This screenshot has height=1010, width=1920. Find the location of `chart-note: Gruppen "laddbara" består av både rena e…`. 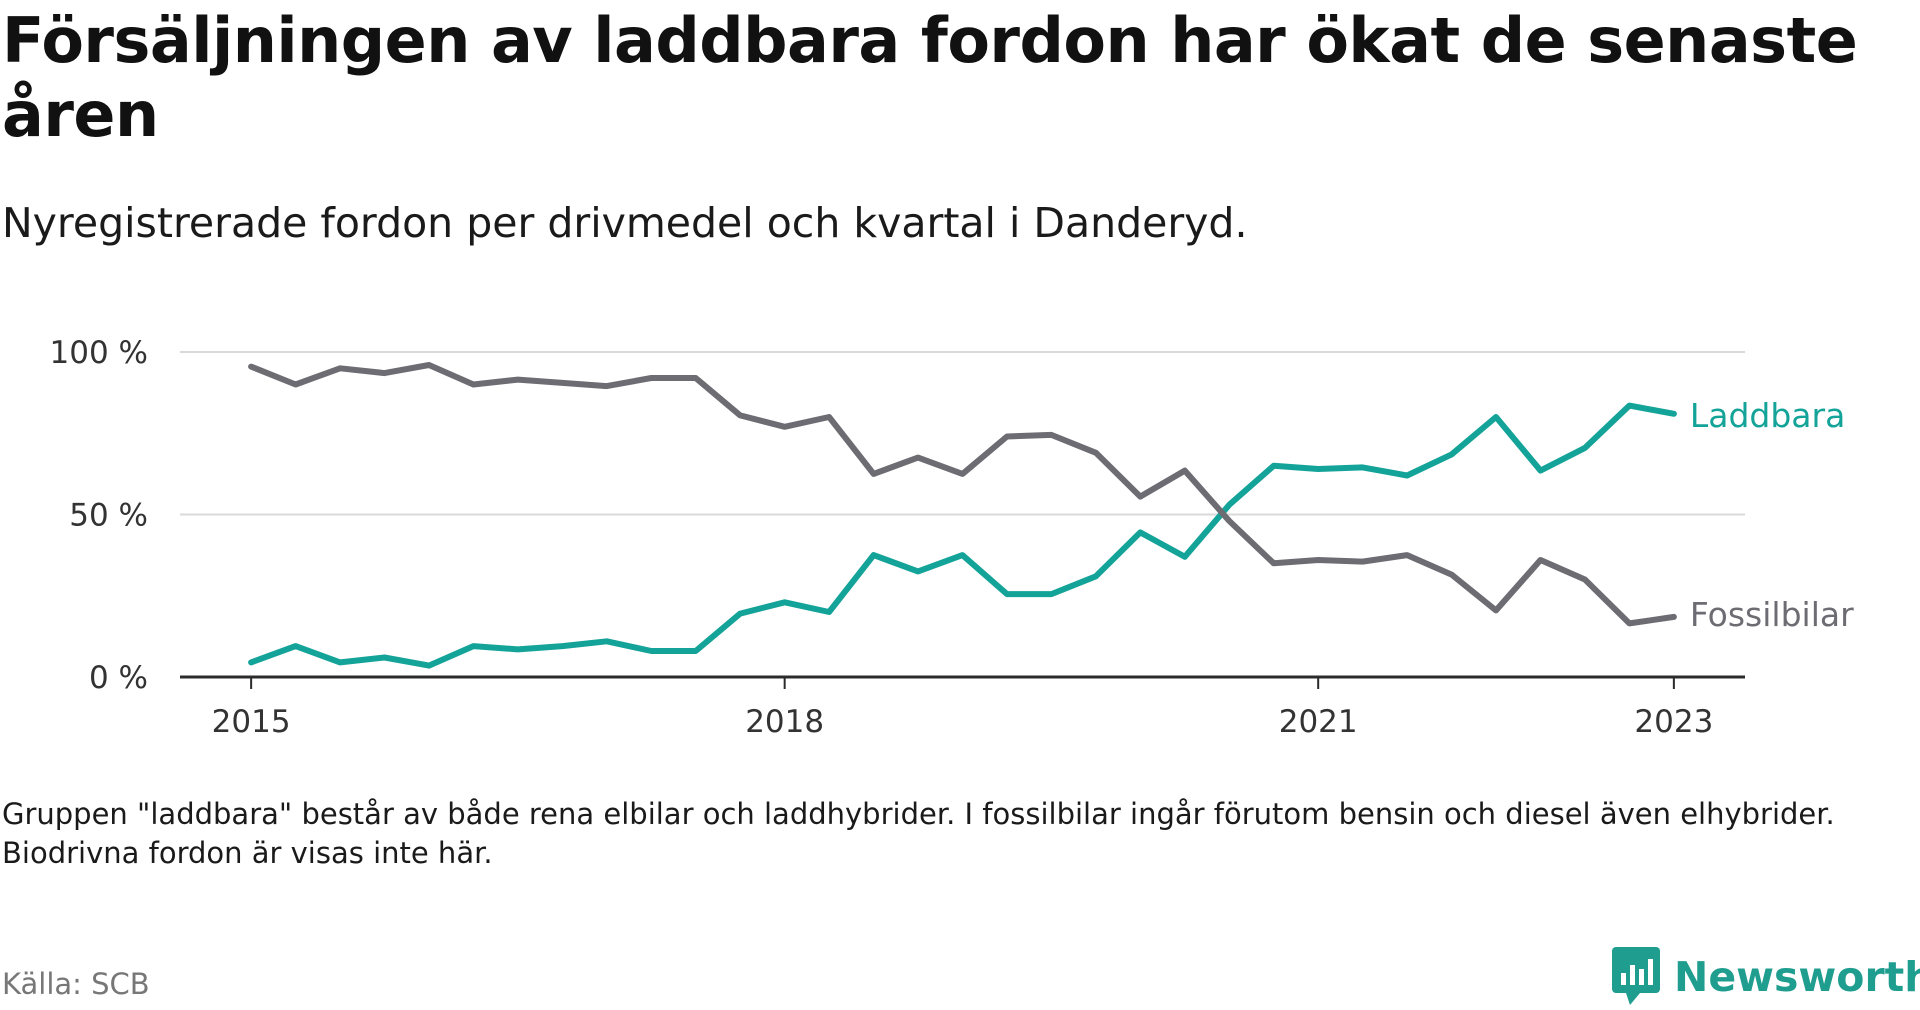

chart-note: Gruppen "laddbara" består av både rena e… is located at coordinates (918, 833).